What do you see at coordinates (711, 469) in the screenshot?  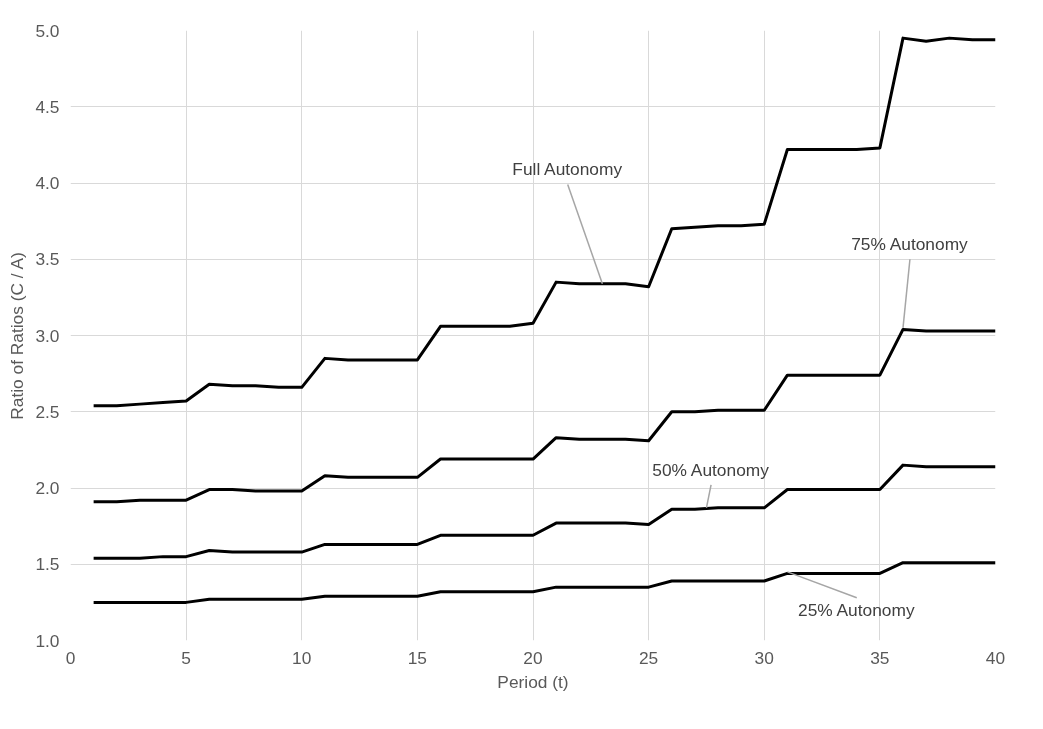 I see `annotation: 50% Autonomy` at bounding box center [711, 469].